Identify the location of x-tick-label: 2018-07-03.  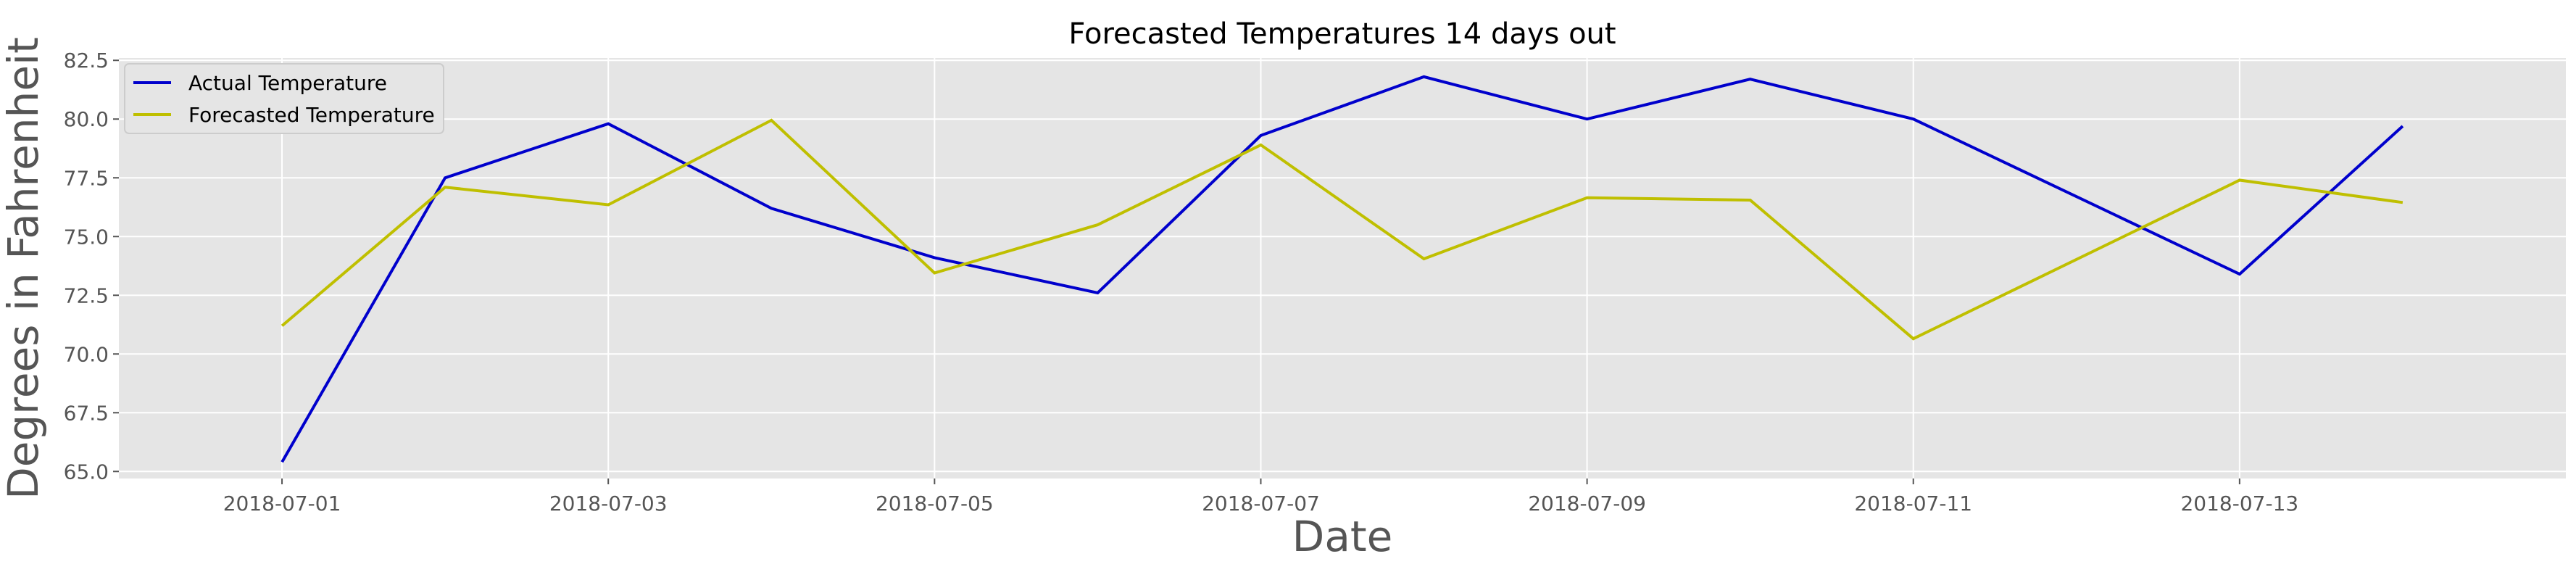
(608, 503).